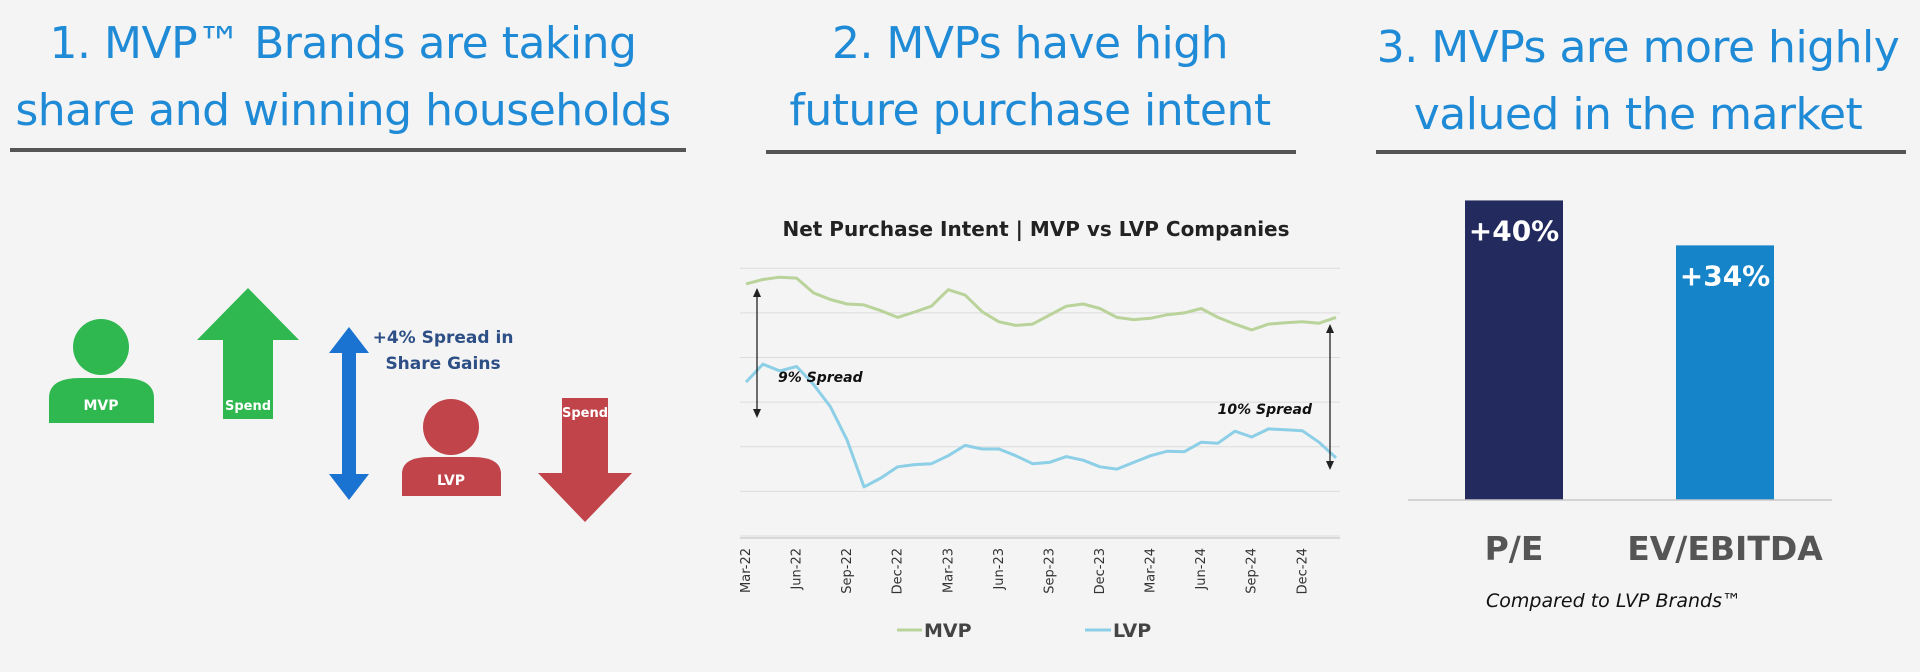 The width and height of the screenshot is (1920, 672). Describe the element at coordinates (1201, 569) in the screenshot. I see `x-tick-label: Jun-24` at that location.